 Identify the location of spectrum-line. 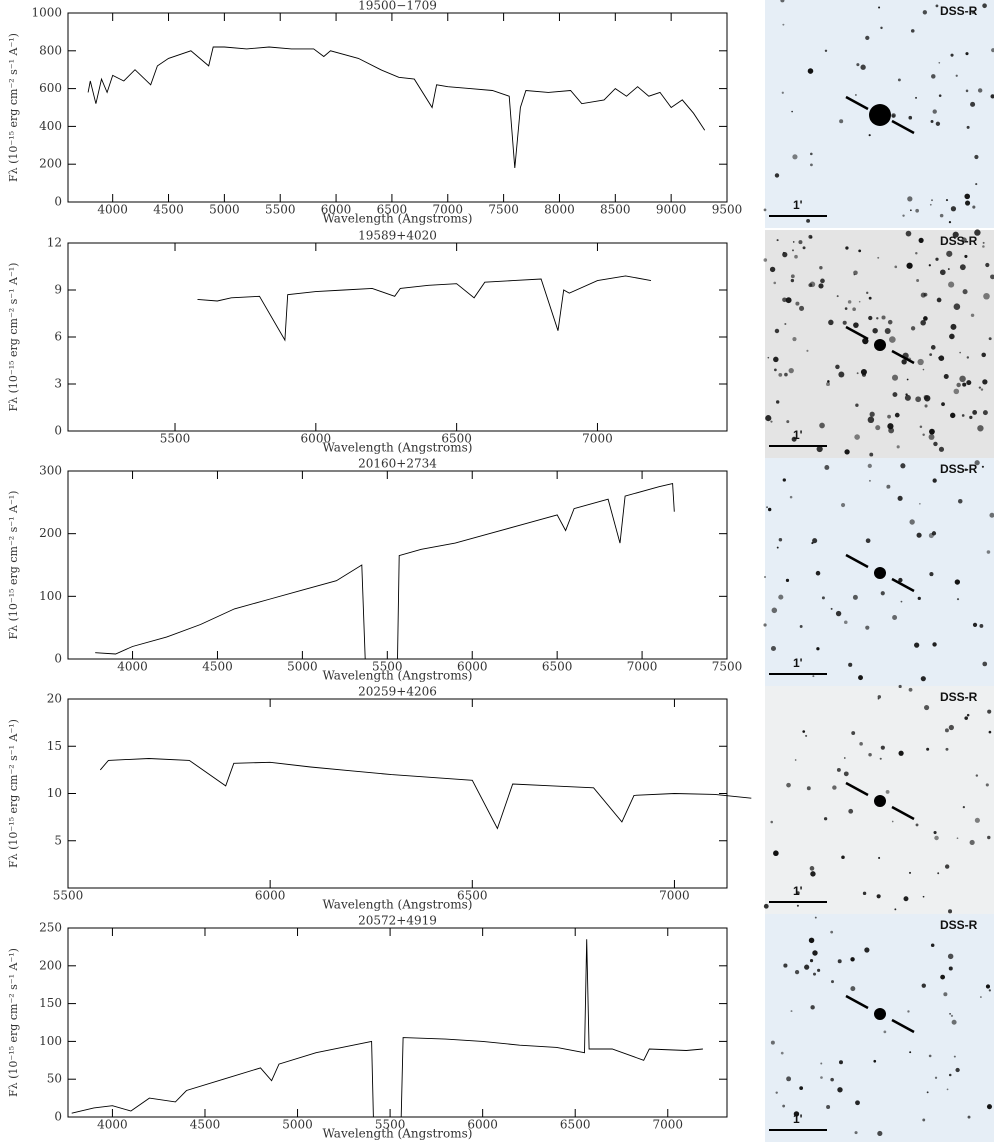
(396, 107).